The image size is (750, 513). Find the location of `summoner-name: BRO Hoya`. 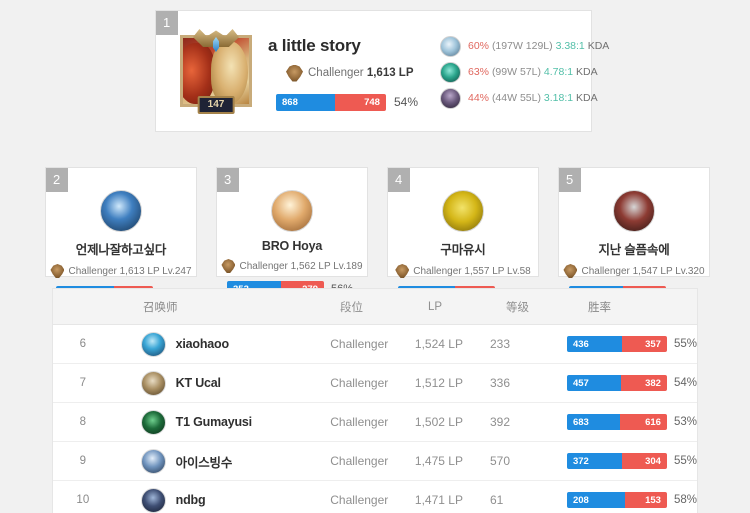

summoner-name: BRO Hoya is located at coordinates (292, 246).